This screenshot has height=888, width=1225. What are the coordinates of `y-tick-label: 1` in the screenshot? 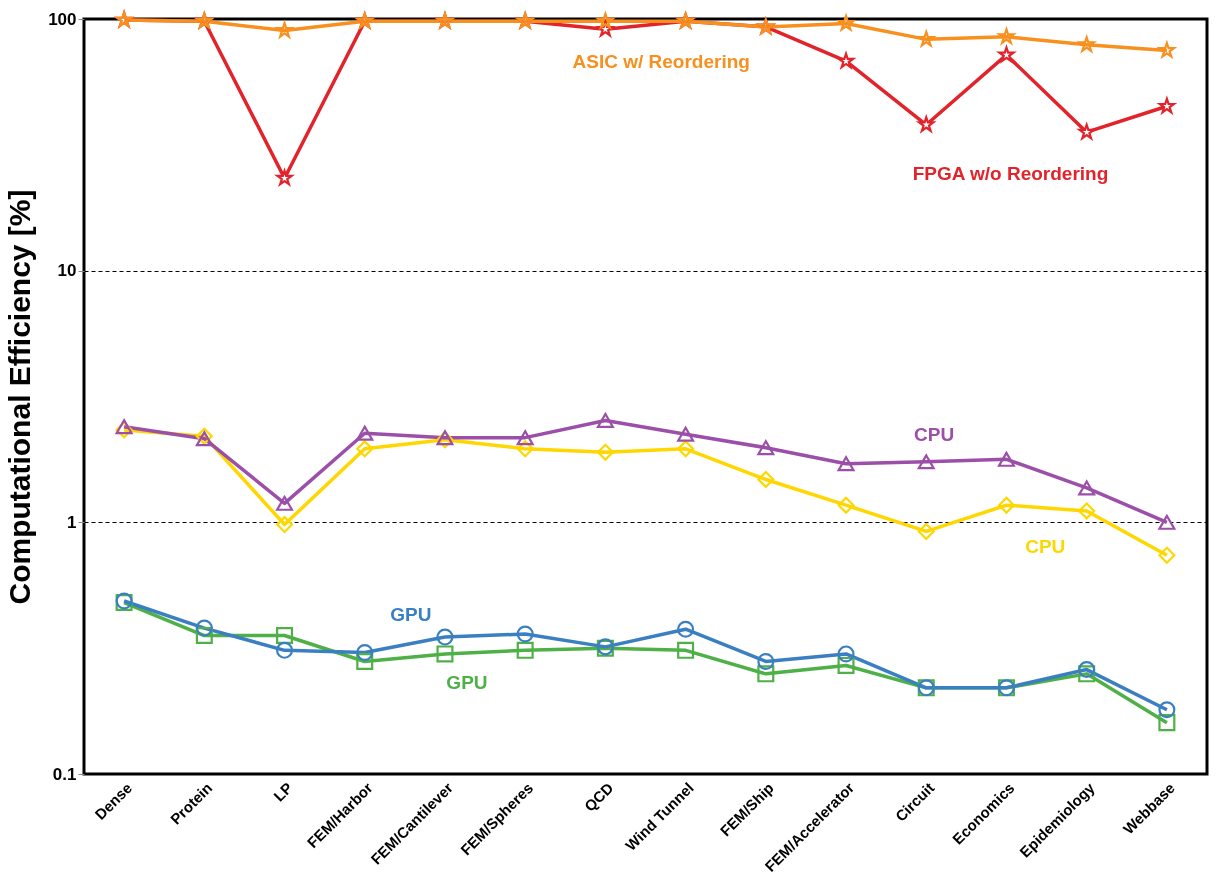 It's located at (72, 522).